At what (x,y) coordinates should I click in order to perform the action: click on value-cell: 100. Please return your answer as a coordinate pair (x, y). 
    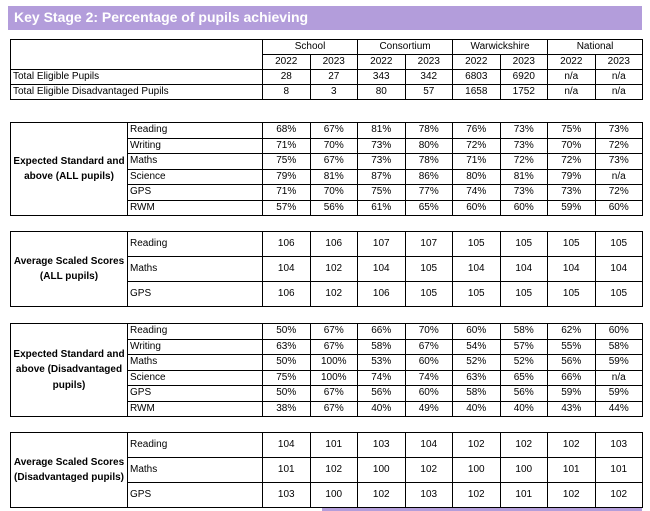
    Looking at the image, I should click on (476, 470).